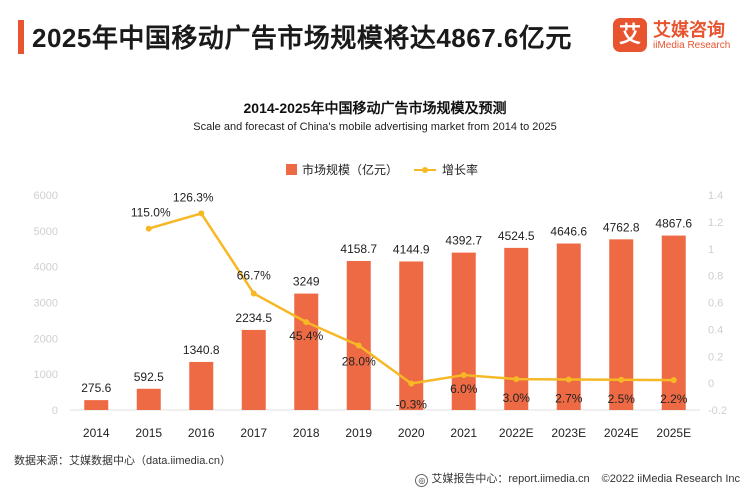  Describe the element at coordinates (21, 37) in the screenshot. I see `title-accent-bar` at that location.